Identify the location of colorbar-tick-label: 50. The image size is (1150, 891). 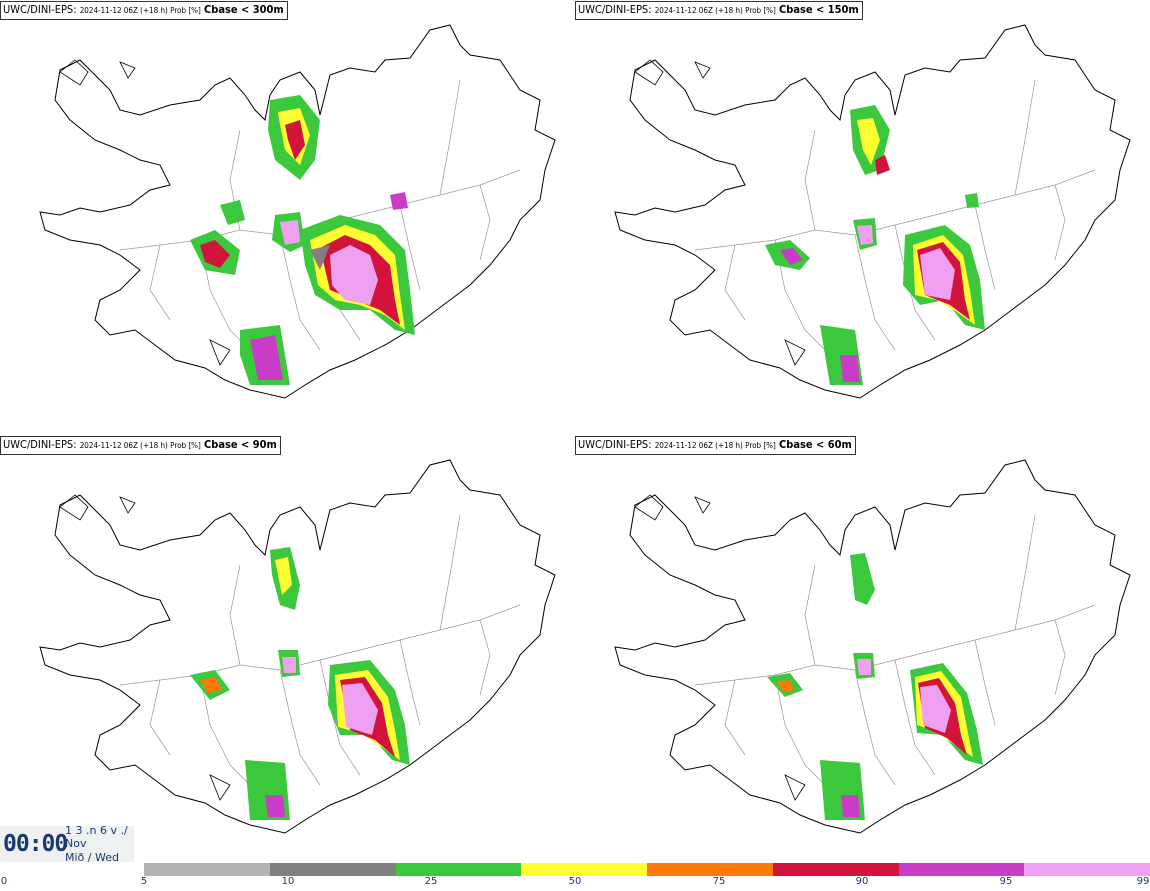
(575, 881).